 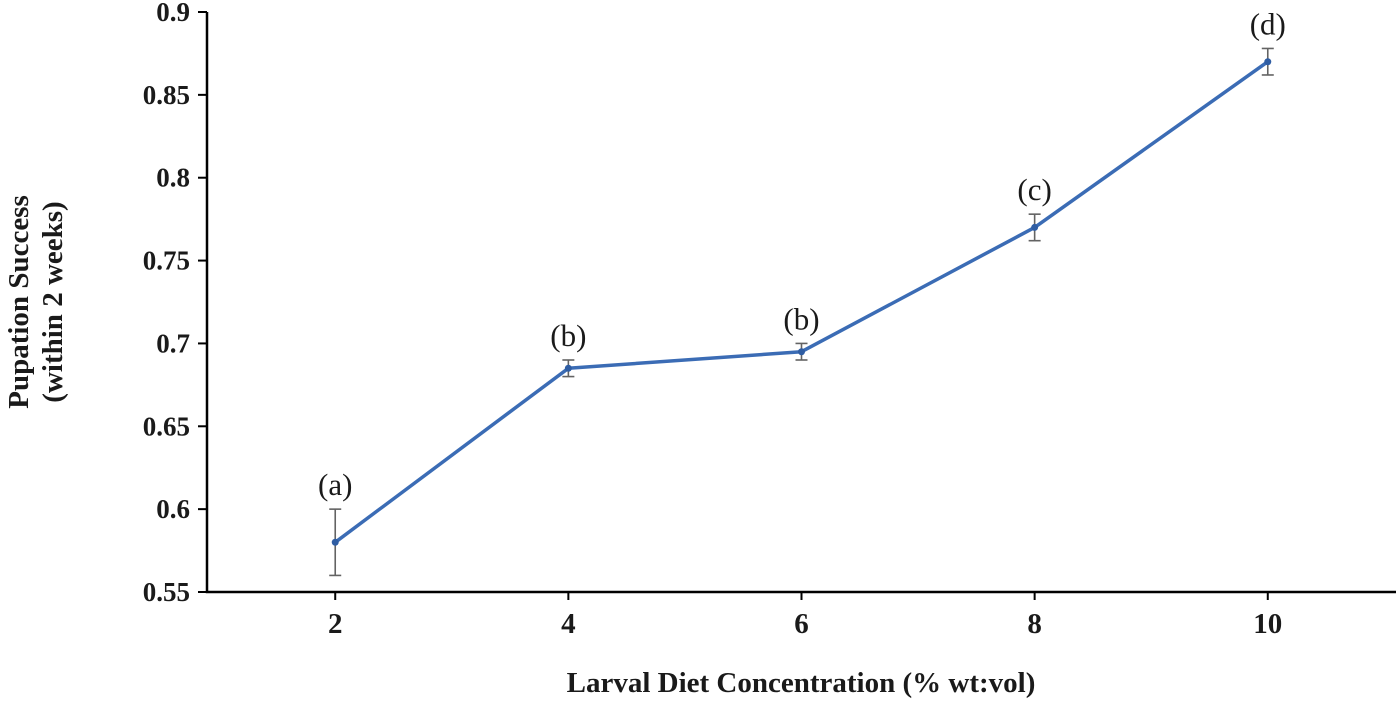 What do you see at coordinates (173, 13) in the screenshot?
I see `y-tick-label: 0.9` at bounding box center [173, 13].